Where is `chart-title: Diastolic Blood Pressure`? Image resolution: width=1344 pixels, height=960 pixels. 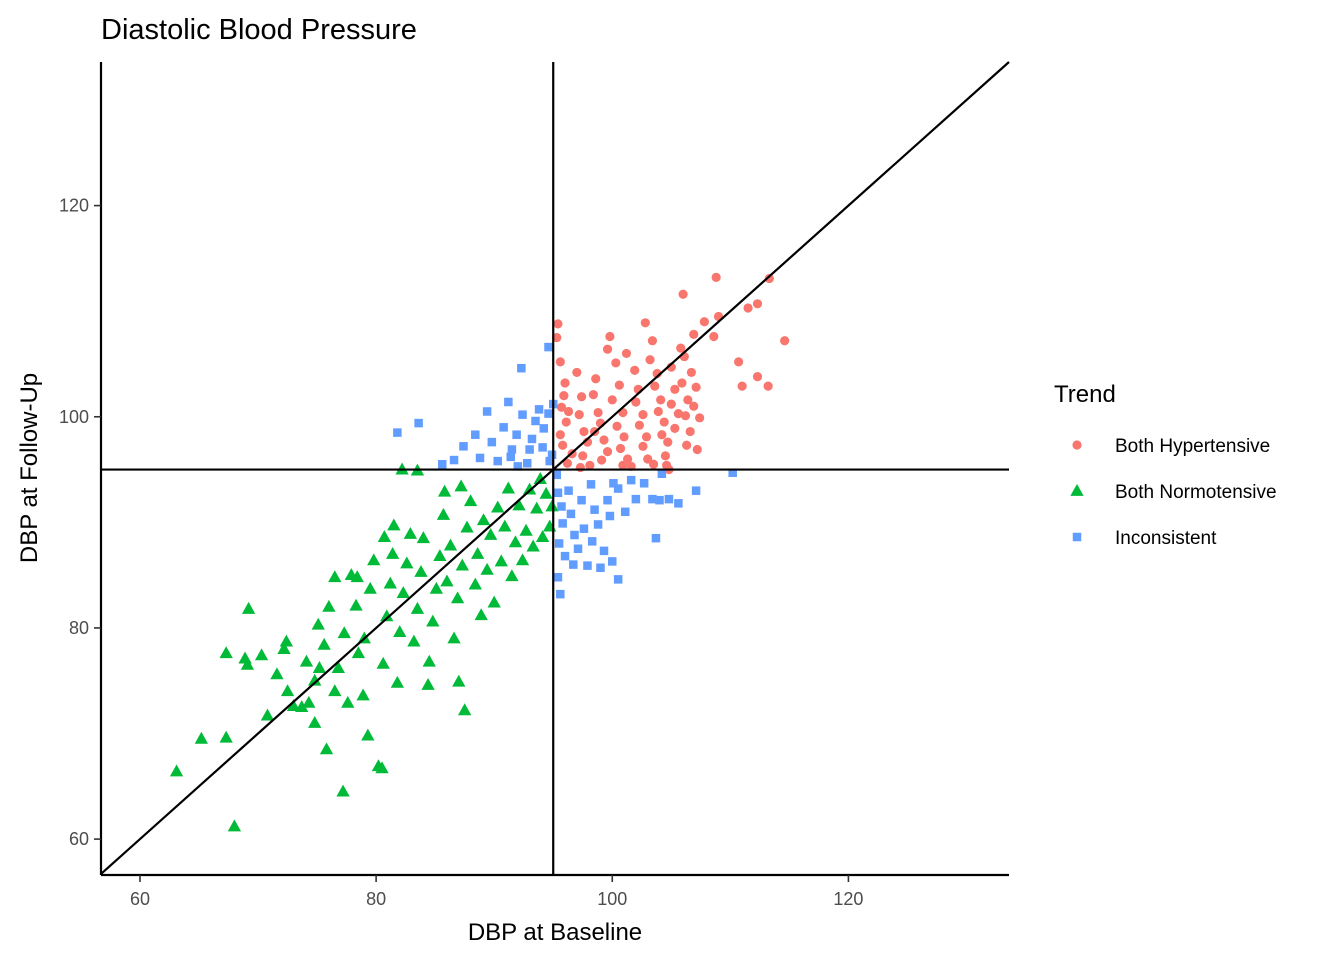 chart-title: Diastolic Blood Pressure is located at coordinates (259, 30).